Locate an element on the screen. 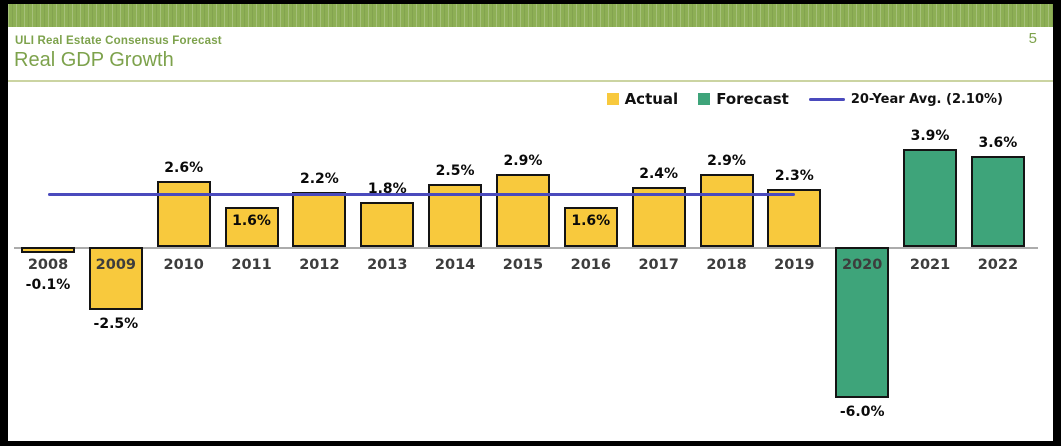 The image size is (1061, 446). bar-2008 is located at coordinates (48, 250).